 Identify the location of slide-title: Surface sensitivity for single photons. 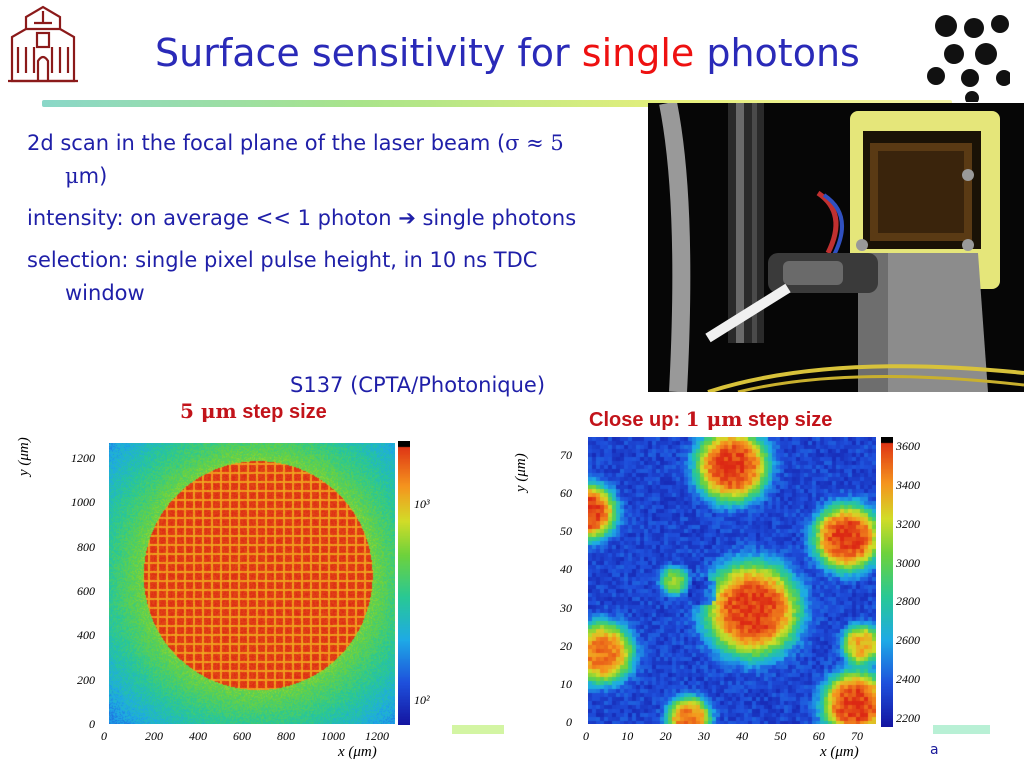
(535, 53).